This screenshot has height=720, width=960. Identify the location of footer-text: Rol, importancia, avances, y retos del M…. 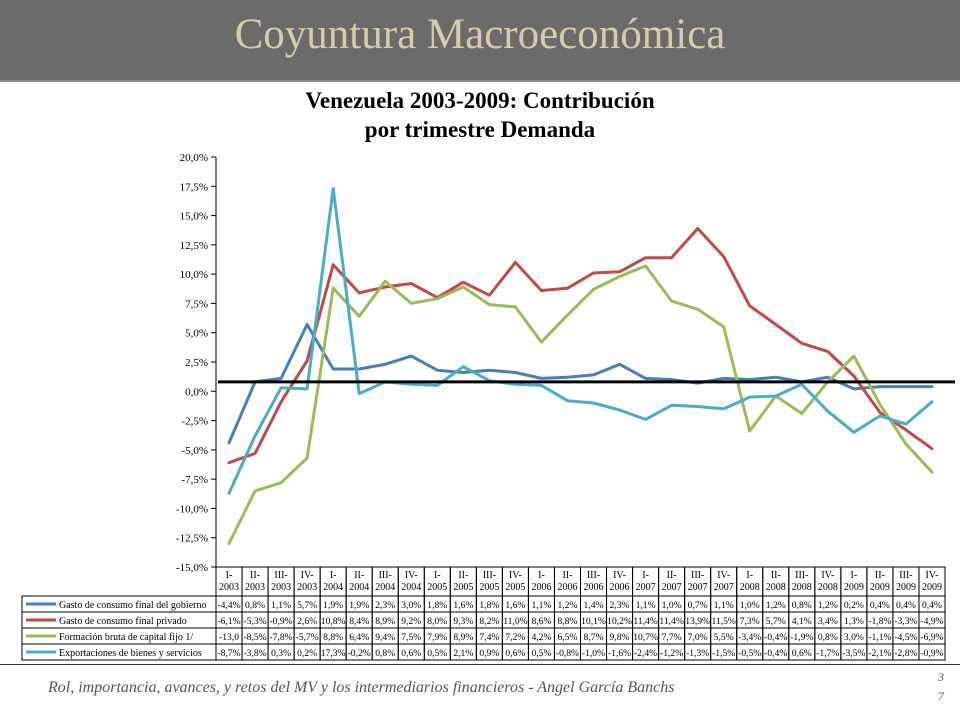
(361, 688).